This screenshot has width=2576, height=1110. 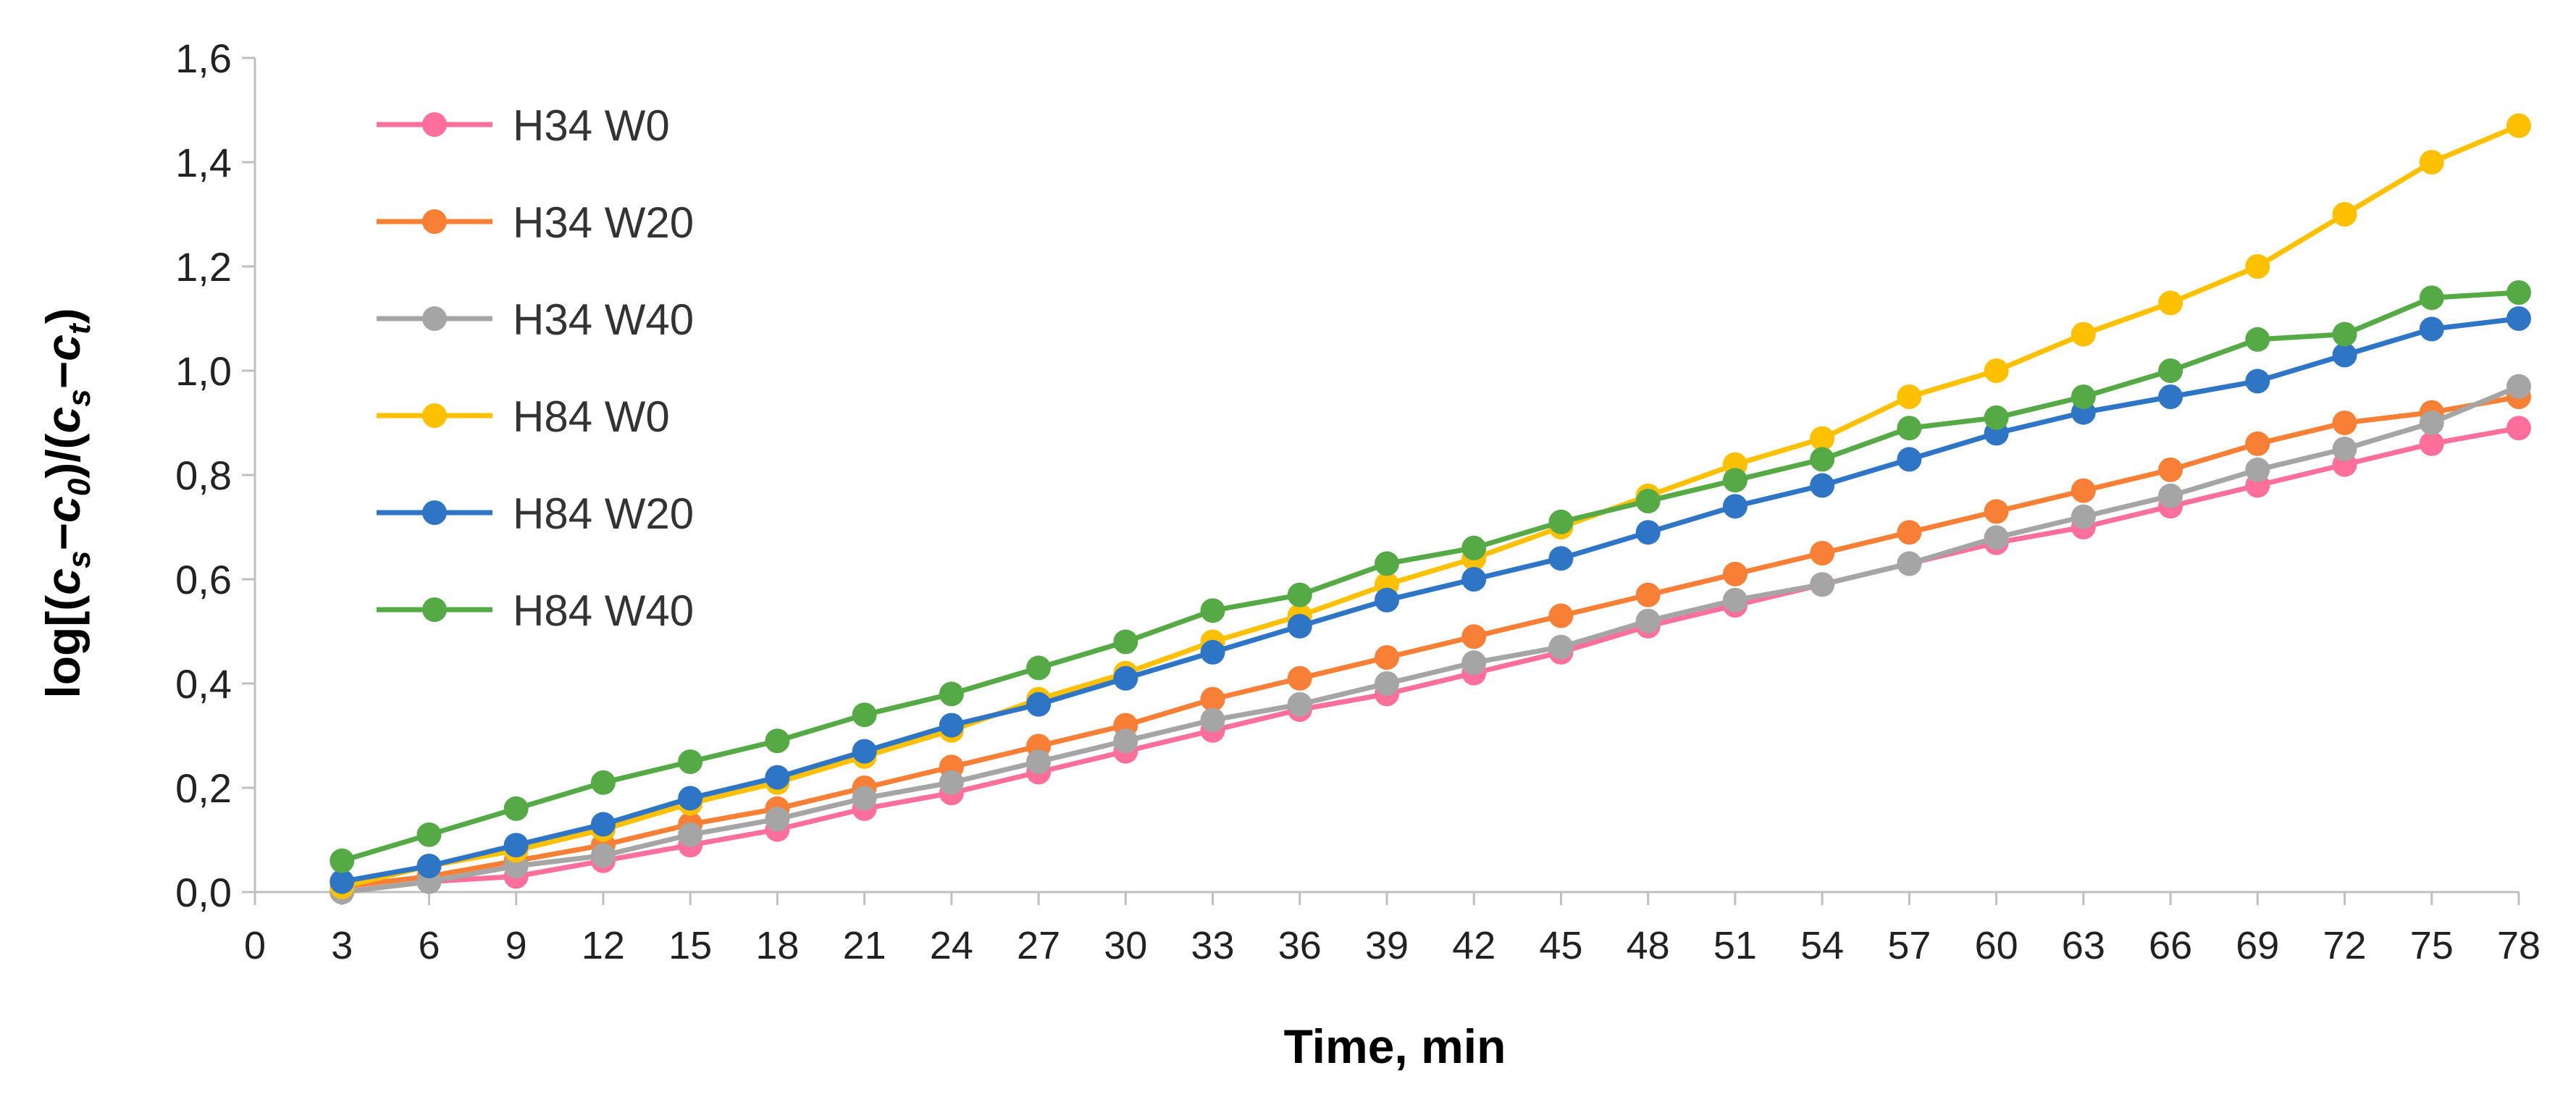 I want to click on legend: H34 W0 H34 W20 H34 W40 H84 W0 H84 W20 H84 W40, so click(x=535, y=368).